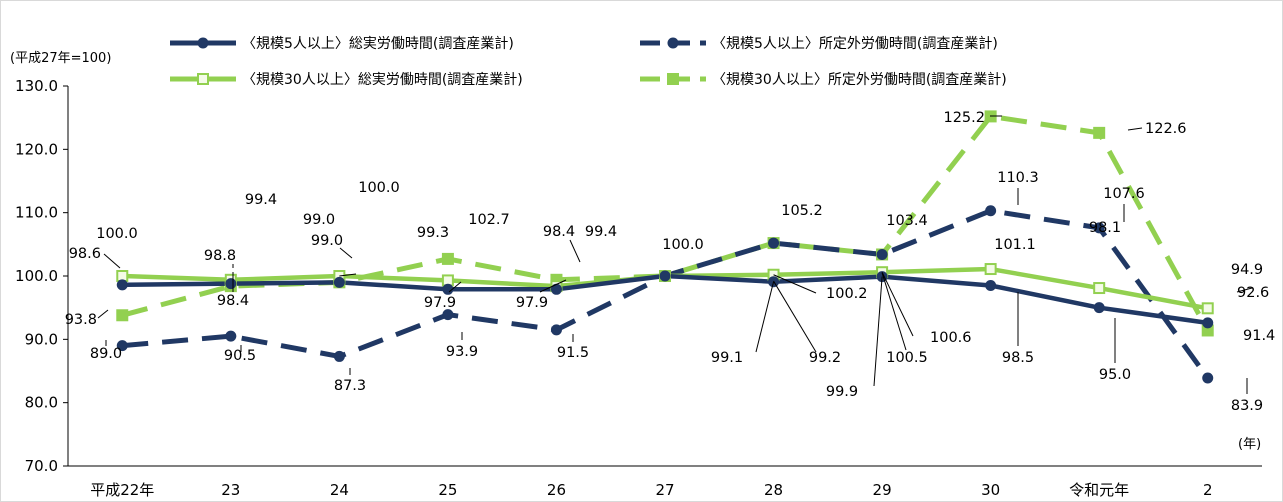  What do you see at coordinates (556, 490) in the screenshot?
I see `x-tick-label: 26` at bounding box center [556, 490].